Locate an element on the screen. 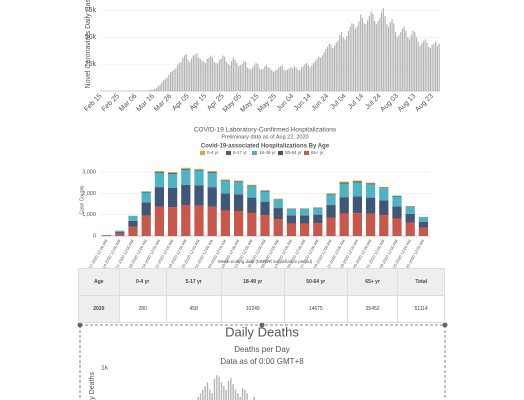  legend-label: 18-49 yr is located at coordinates (267, 152).